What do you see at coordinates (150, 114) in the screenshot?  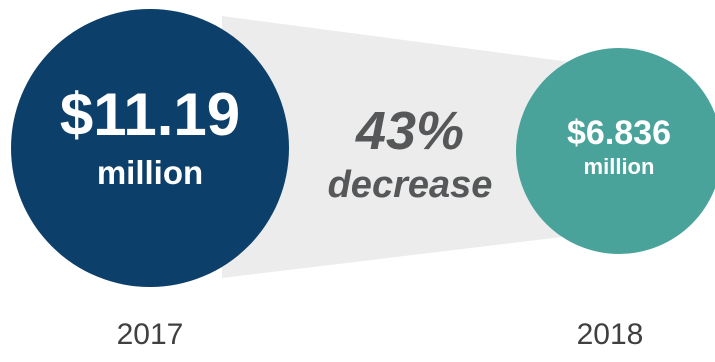 I see `value-2017: $11.19` at bounding box center [150, 114].